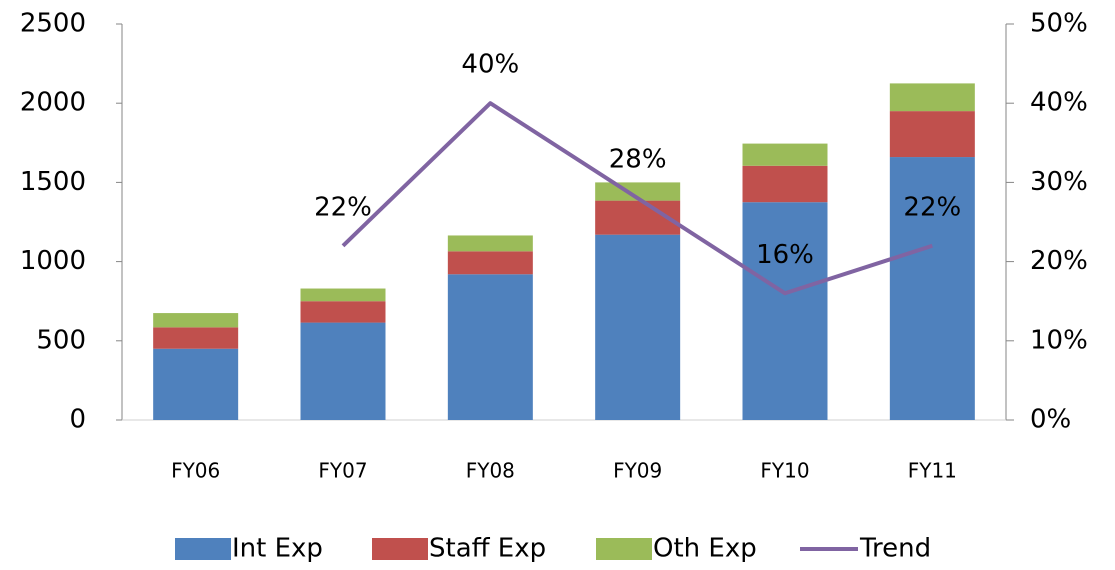 The height and width of the screenshot is (570, 1115). What do you see at coordinates (895, 549) in the screenshot?
I see `legend-label: Trend` at bounding box center [895, 549].